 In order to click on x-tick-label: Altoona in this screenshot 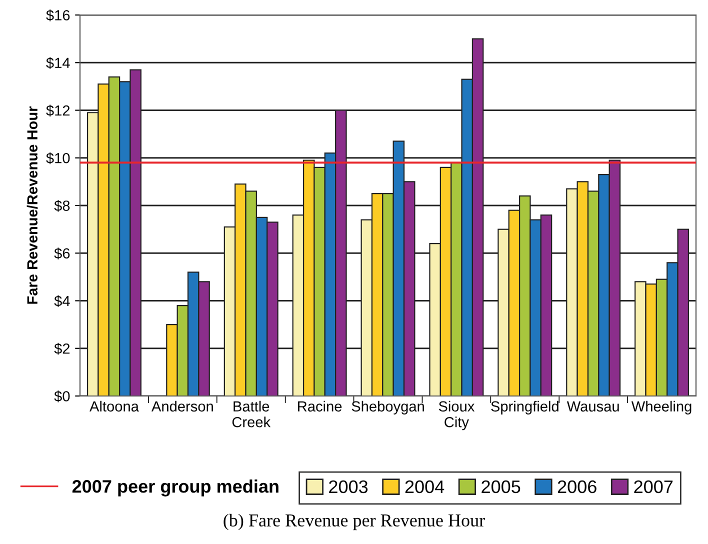, I will do `click(114, 406)`.